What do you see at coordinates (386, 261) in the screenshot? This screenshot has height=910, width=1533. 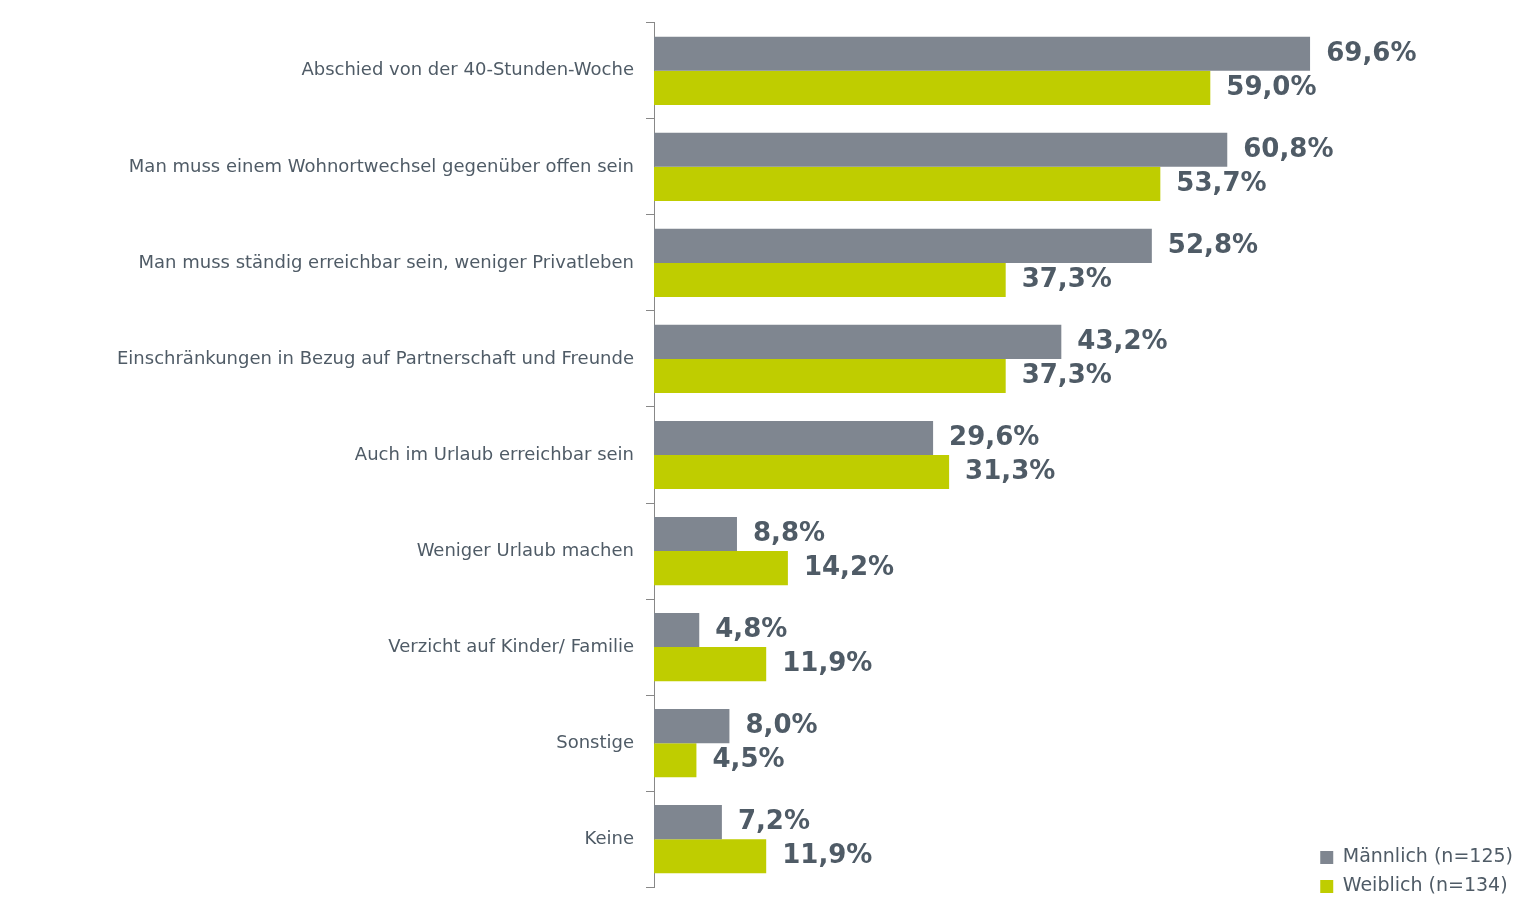 I see `y-tick-label: Man muss ständig erreichbar sein, weniger Privatleben` at bounding box center [386, 261].